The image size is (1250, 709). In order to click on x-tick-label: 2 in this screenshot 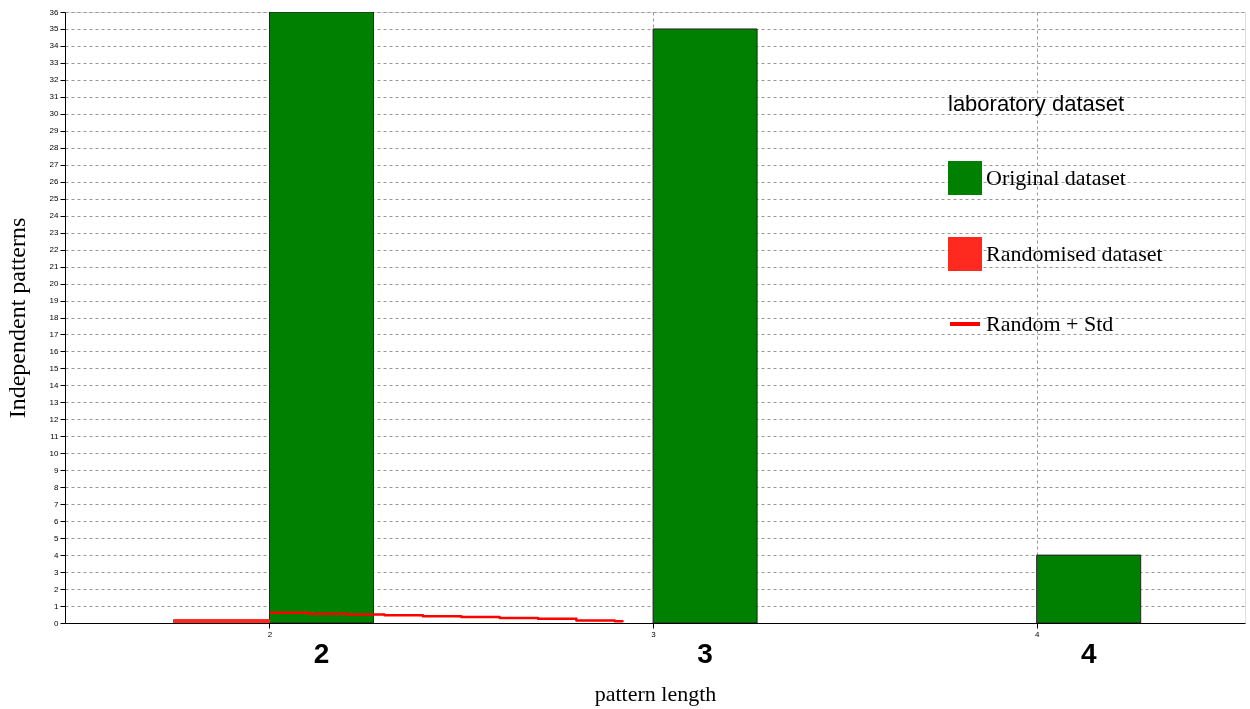, I will do `click(270, 634)`.